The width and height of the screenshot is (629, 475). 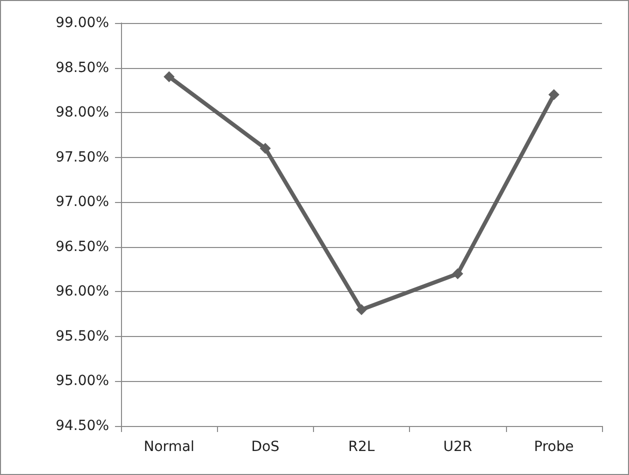 What do you see at coordinates (265, 447) in the screenshot?
I see `x-tick-label: DoS` at bounding box center [265, 447].